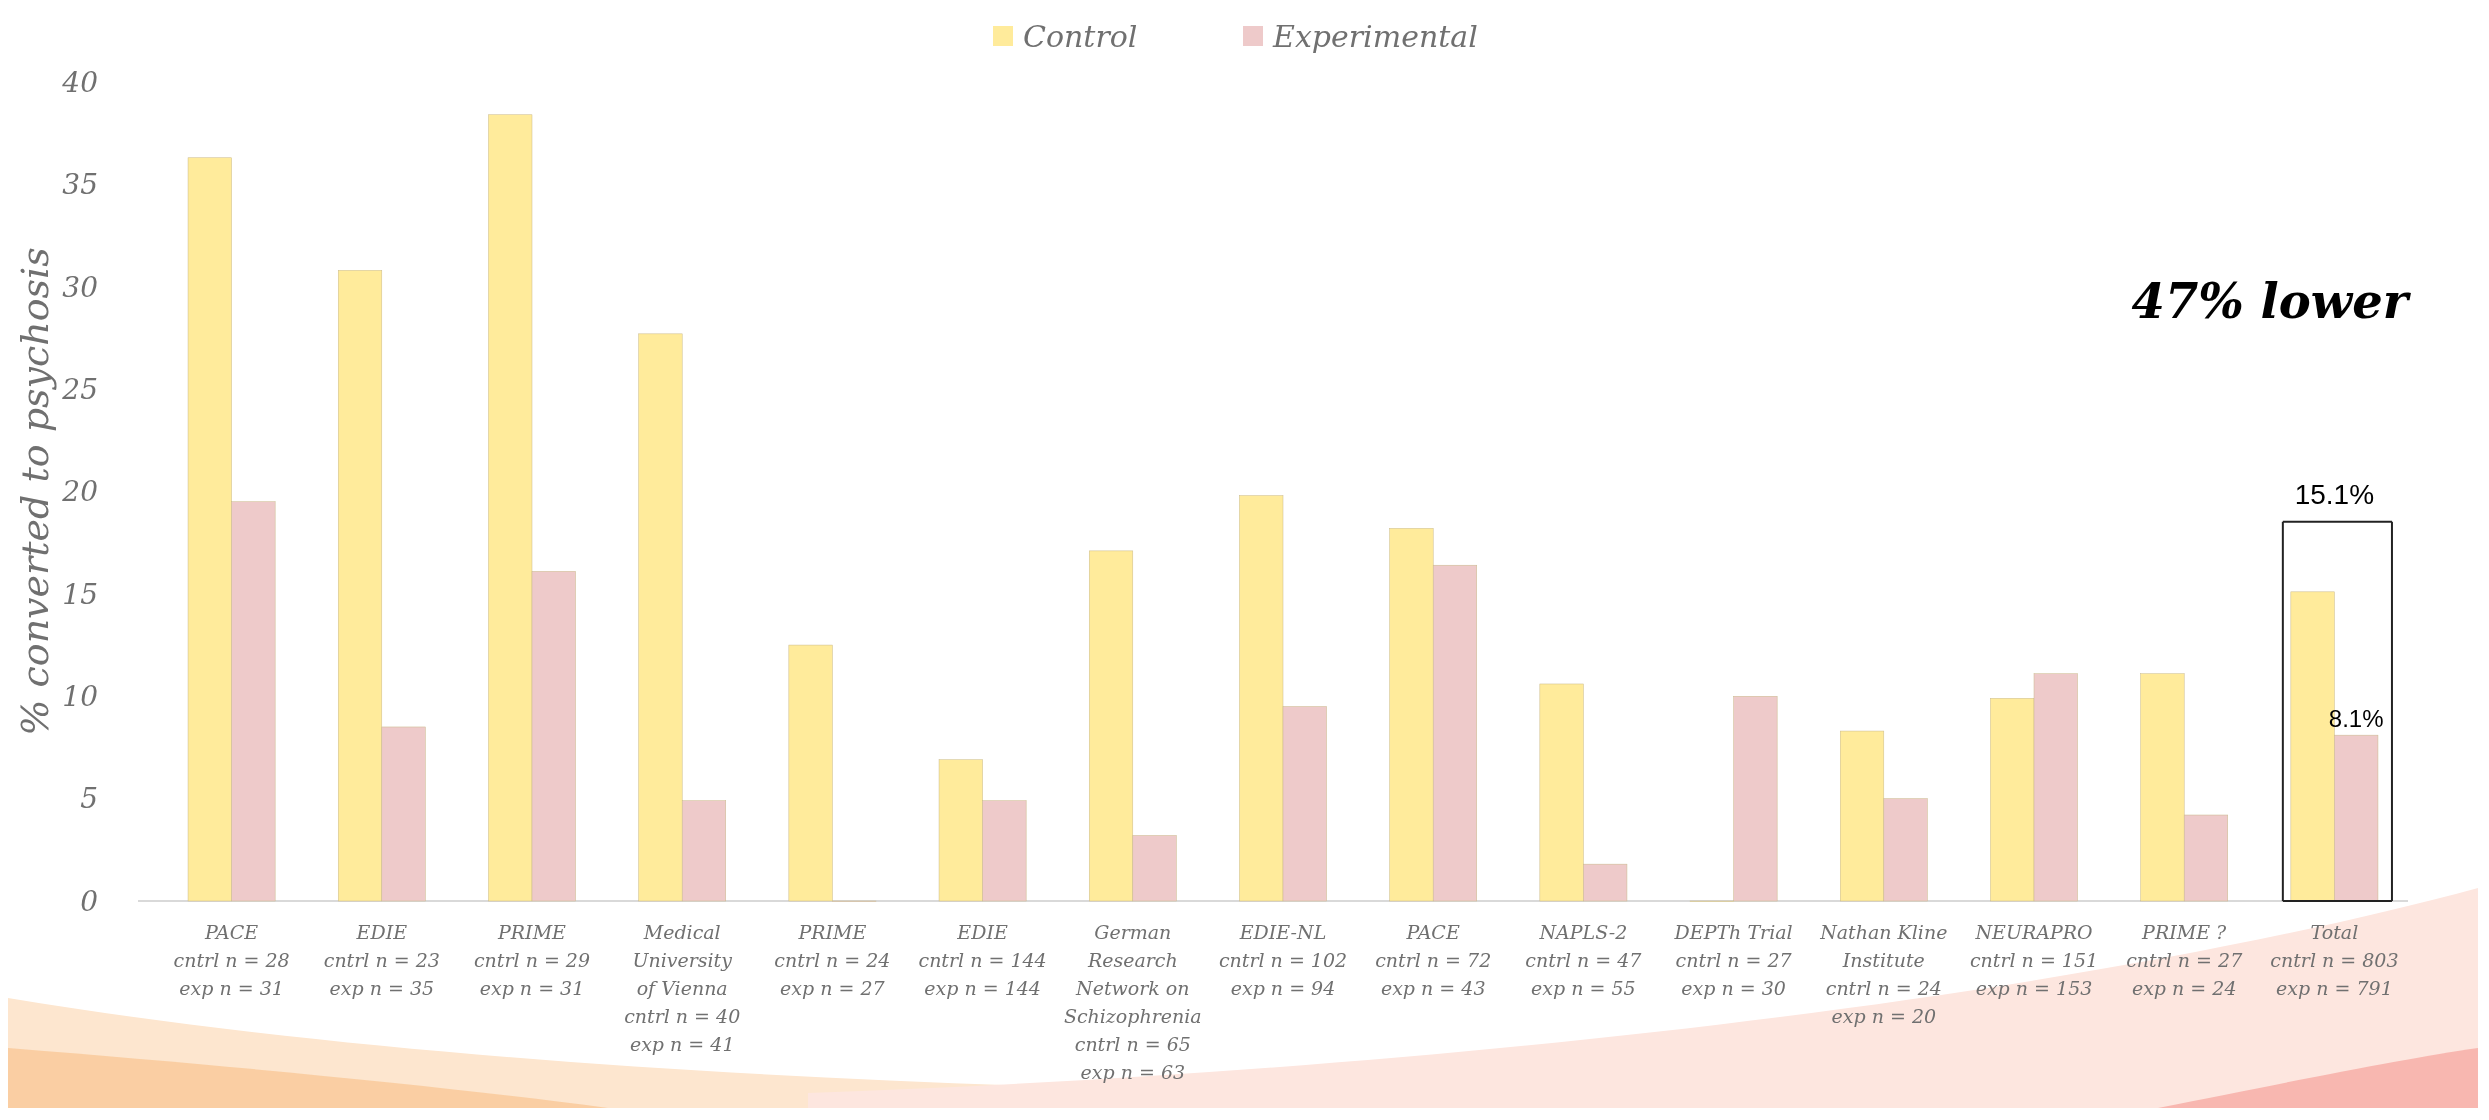 The width and height of the screenshot is (2489, 1120). I want to click on data-label: 8.1%, so click(2356, 719).